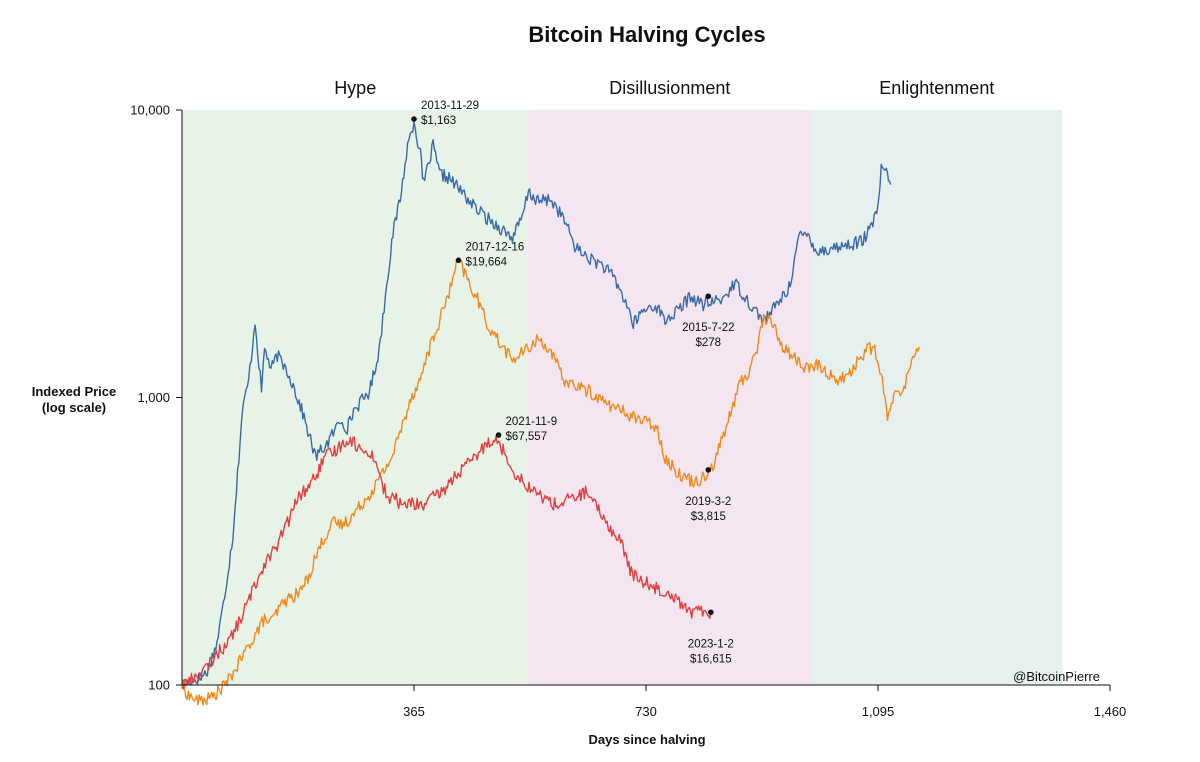 The width and height of the screenshot is (1200, 762). Describe the element at coordinates (936, 88) in the screenshot. I see `phase-label-enlightenment: Enlightenment` at that location.